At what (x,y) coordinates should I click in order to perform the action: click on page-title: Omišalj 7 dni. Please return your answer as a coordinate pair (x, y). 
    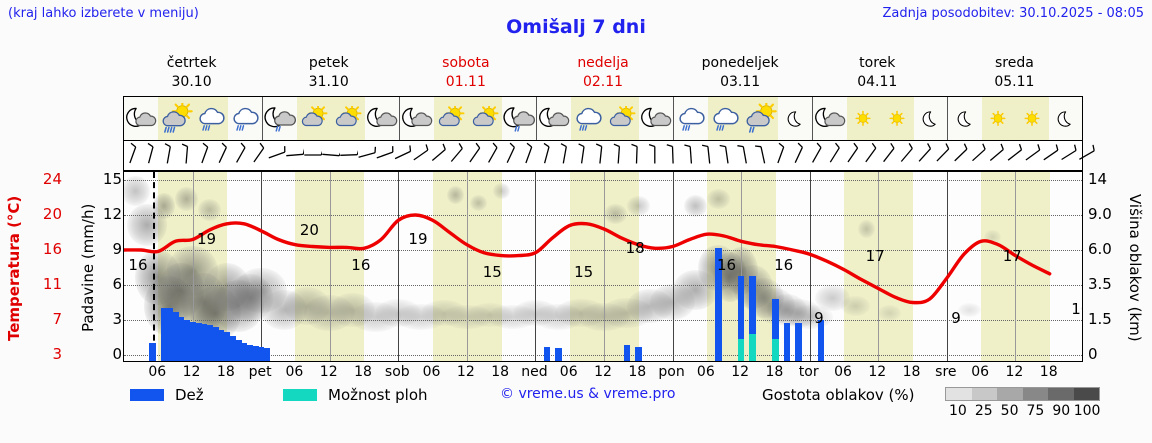
    Looking at the image, I should click on (576, 27).